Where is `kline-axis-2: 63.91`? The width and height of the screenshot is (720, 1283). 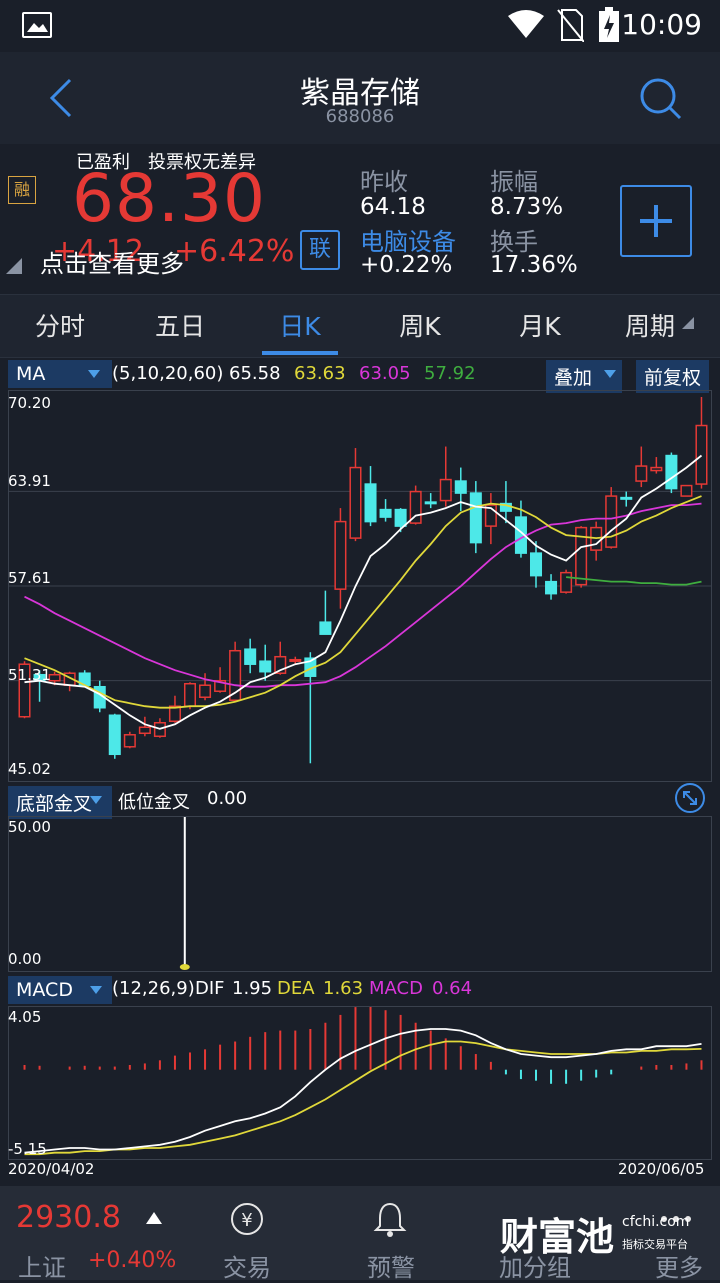 kline-axis-2: 63.91 is located at coordinates (29, 481).